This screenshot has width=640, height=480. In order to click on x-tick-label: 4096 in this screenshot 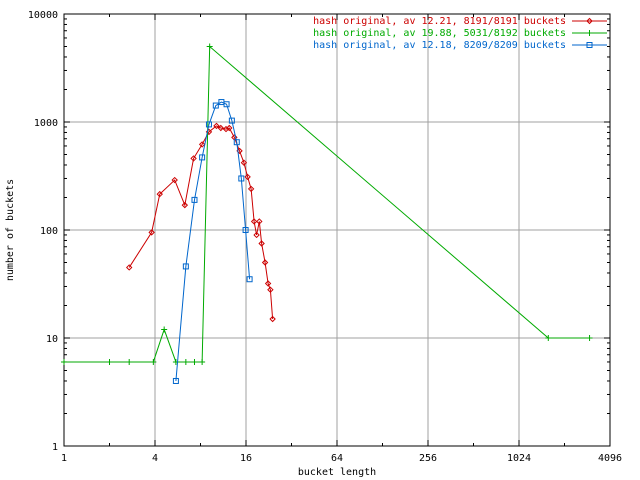, I will do `click(610, 458)`.